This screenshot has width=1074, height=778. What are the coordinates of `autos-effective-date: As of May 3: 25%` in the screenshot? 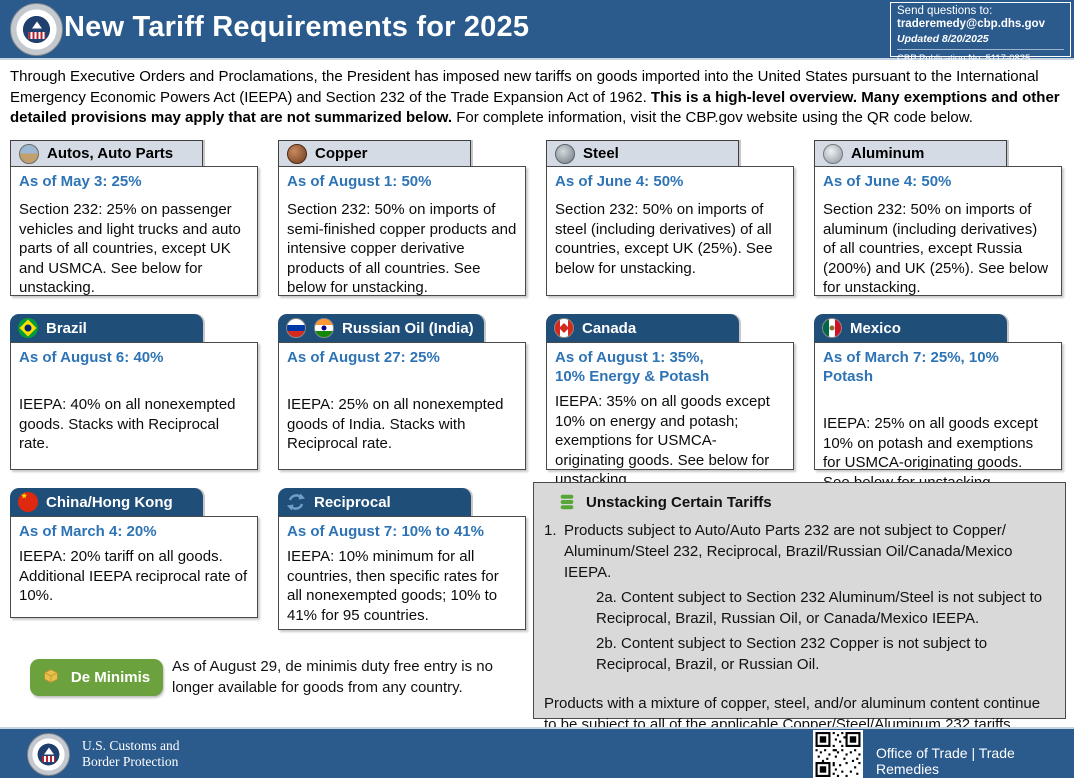 It's located at (80, 181).